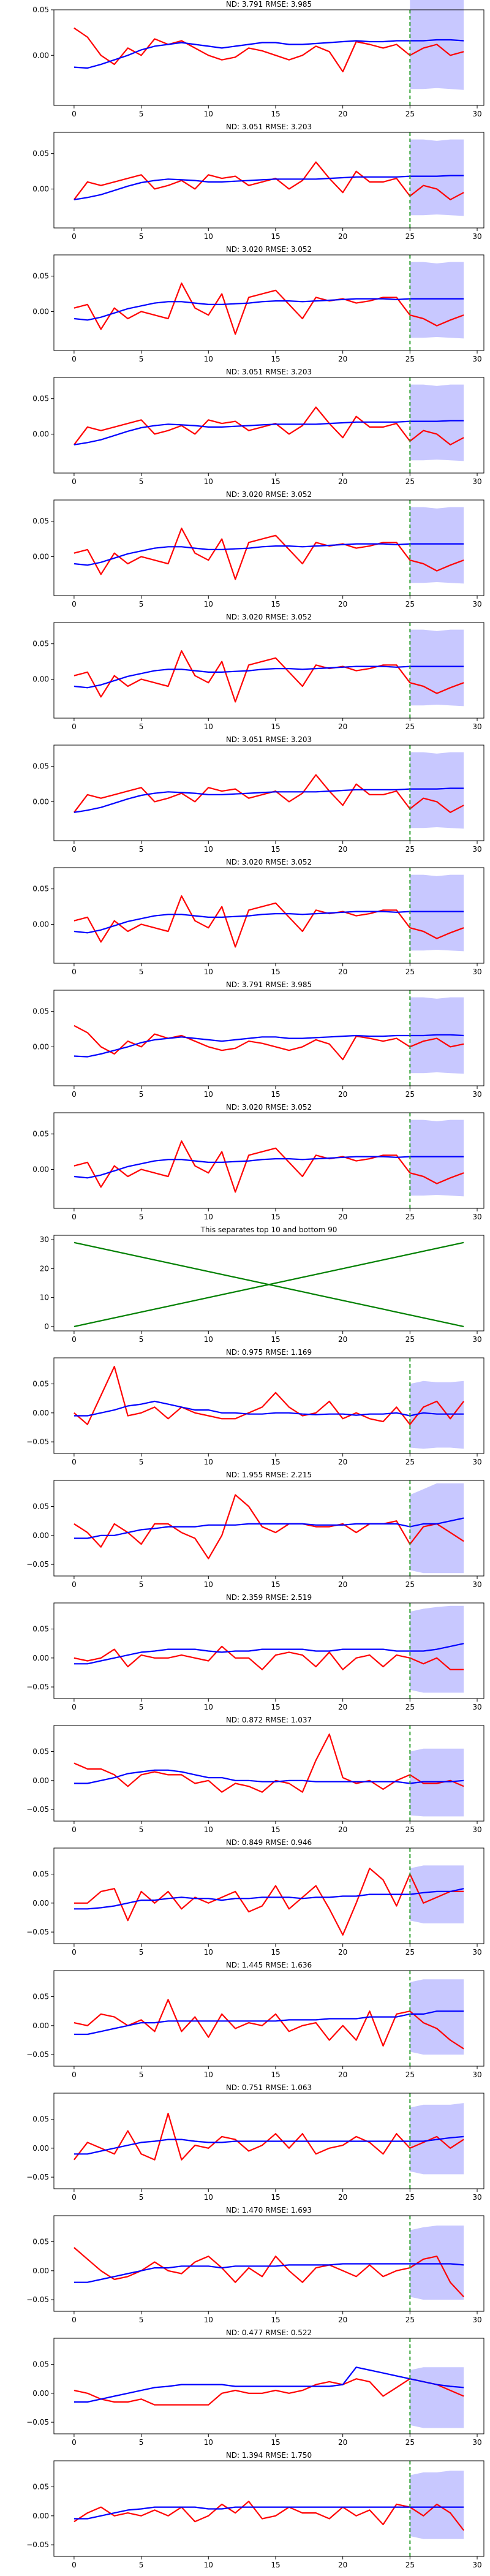 This screenshot has height=2576, width=490. I want to click on y-tick-label: 10, so click(45, 1298).